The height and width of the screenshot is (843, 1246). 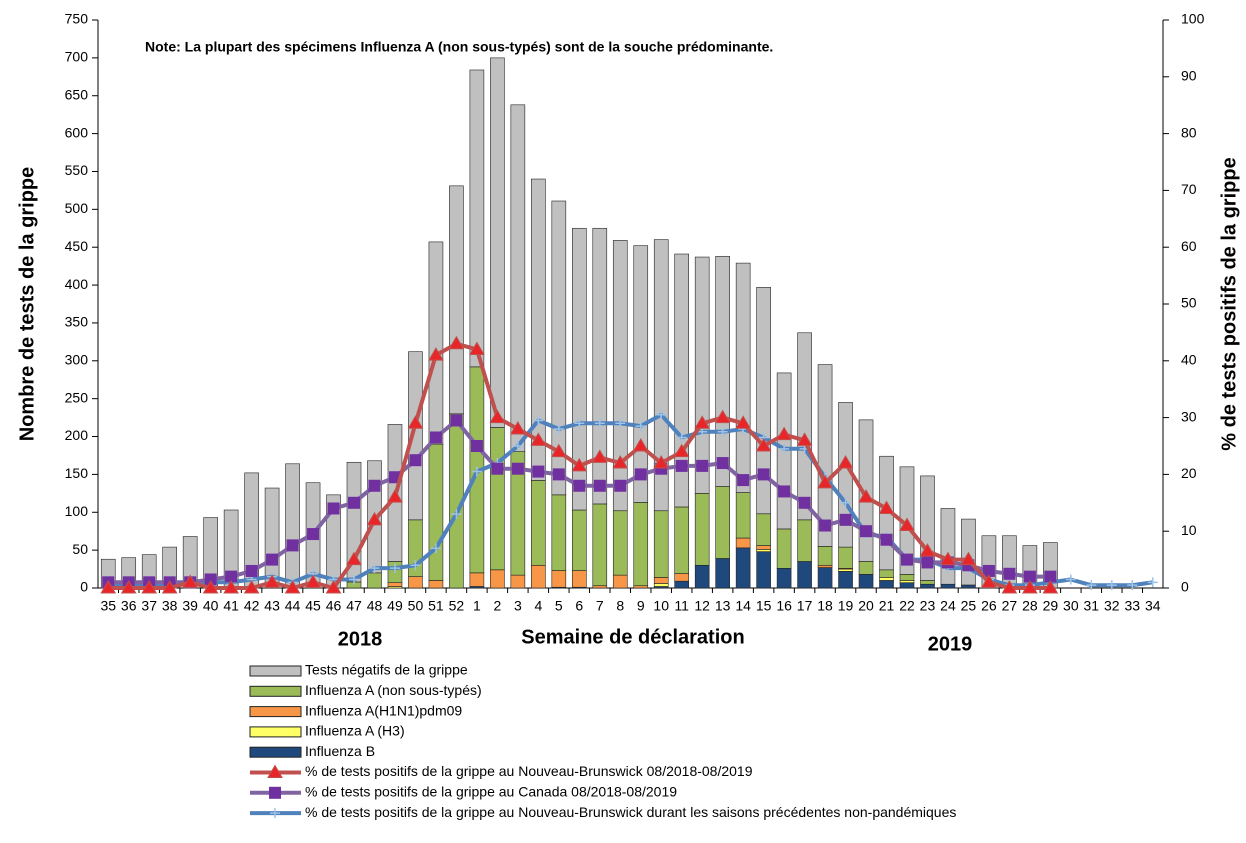 I want to click on x-tick-label: 14, so click(x=743, y=606).